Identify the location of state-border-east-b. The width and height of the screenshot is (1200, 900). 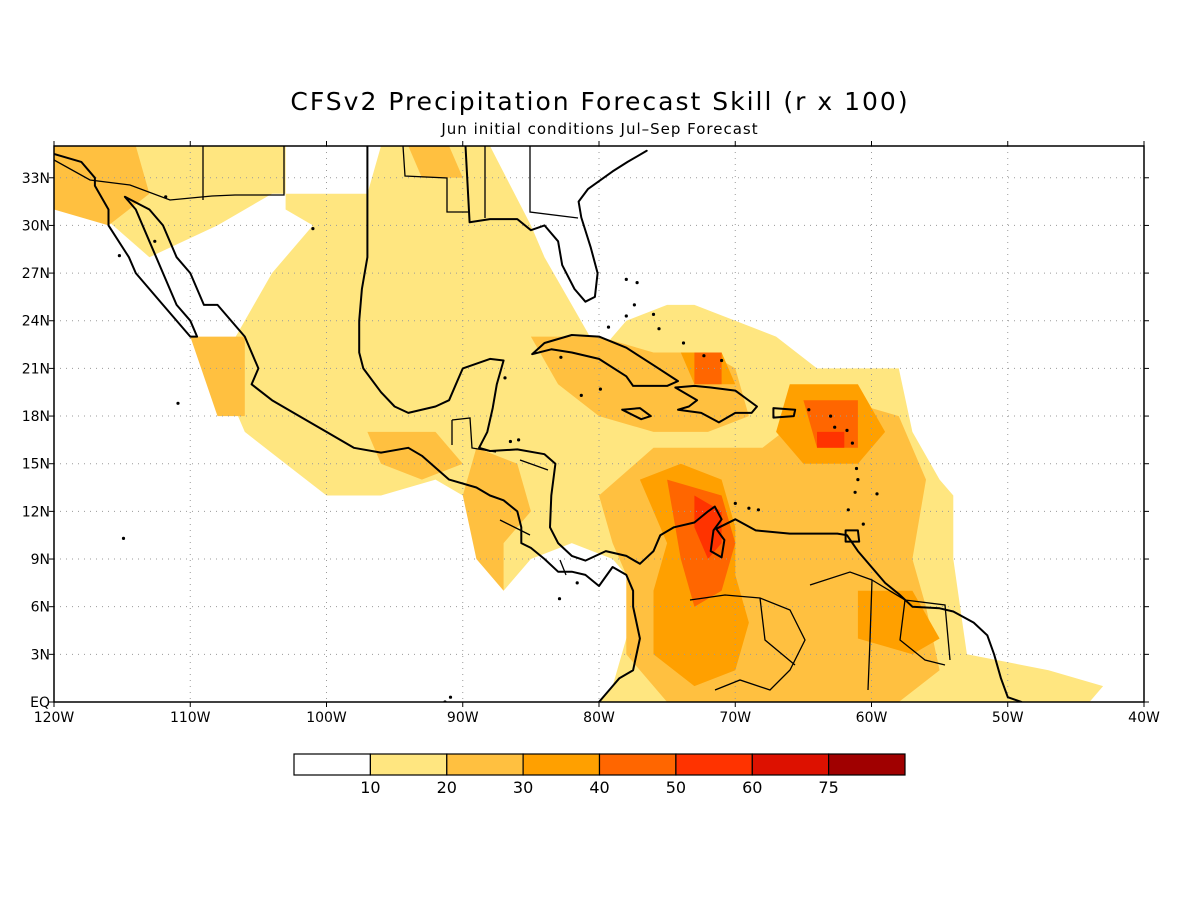
(531, 182).